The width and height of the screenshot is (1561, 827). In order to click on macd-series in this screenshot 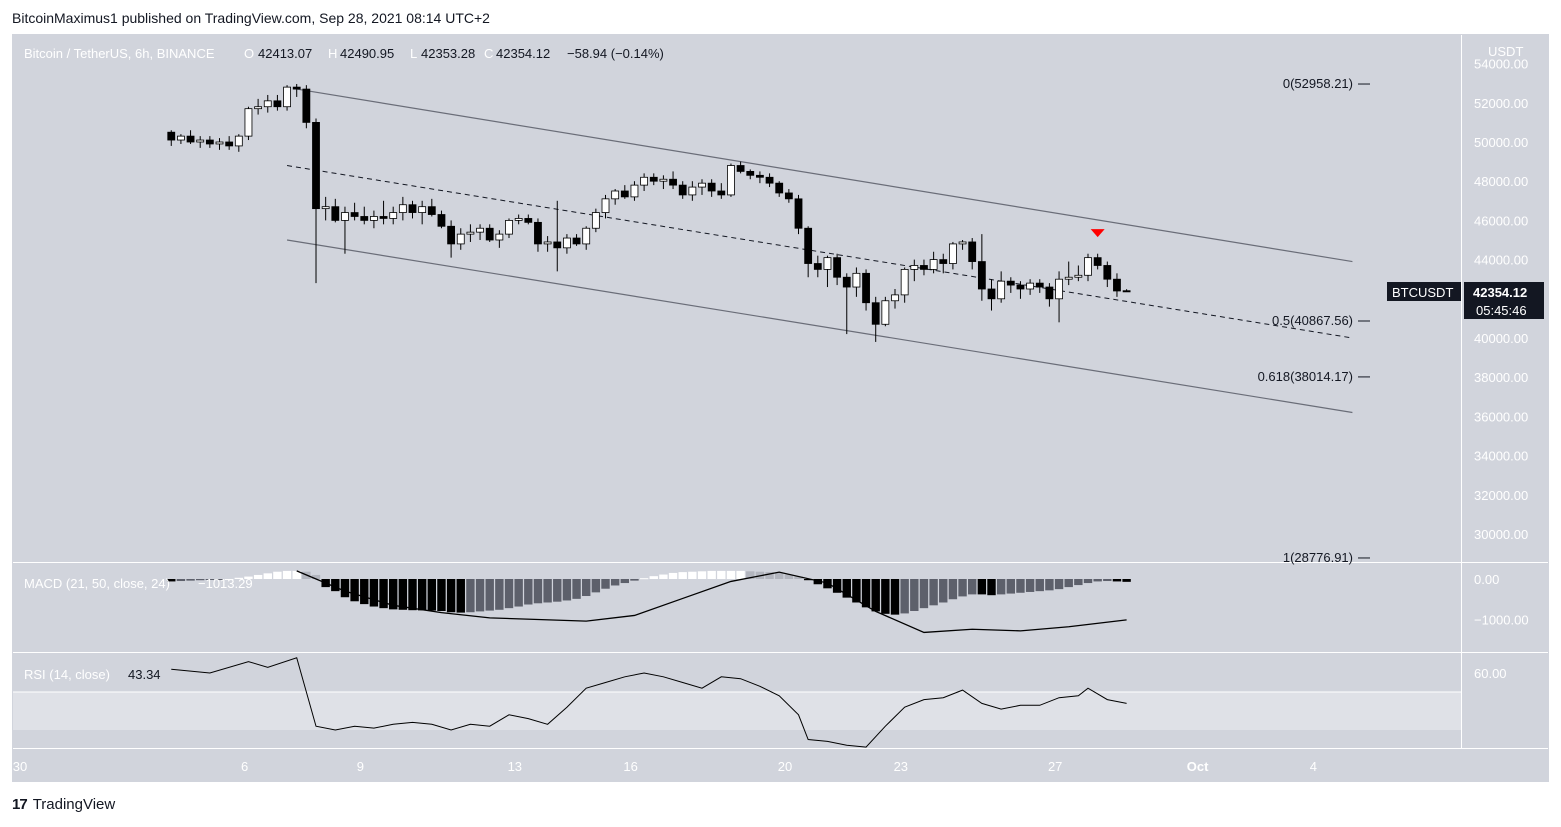, I will do `click(649, 602)`.